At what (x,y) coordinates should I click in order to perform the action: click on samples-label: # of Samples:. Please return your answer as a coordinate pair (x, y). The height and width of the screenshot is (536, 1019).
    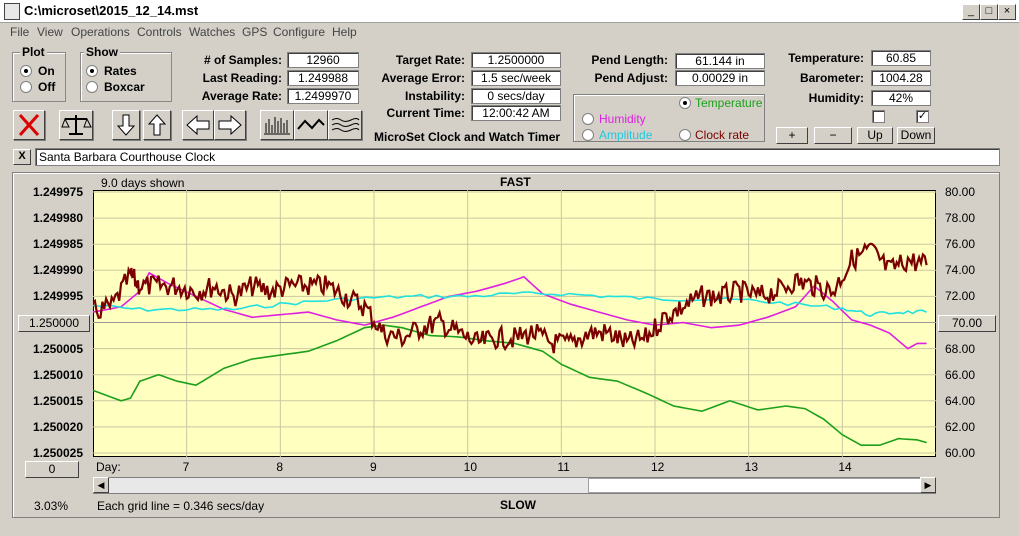
    Looking at the image, I should click on (242, 60).